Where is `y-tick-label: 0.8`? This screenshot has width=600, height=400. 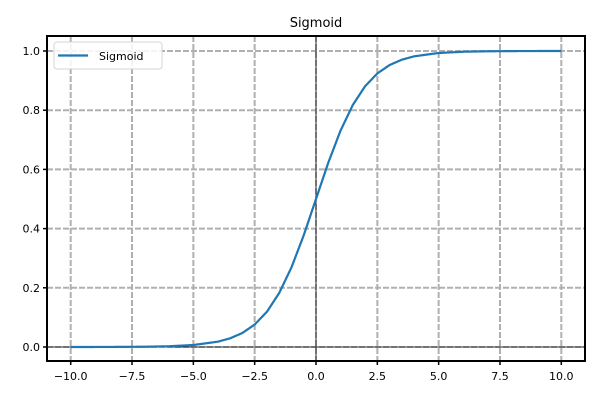
y-tick-label: 0.8 is located at coordinates (32, 110).